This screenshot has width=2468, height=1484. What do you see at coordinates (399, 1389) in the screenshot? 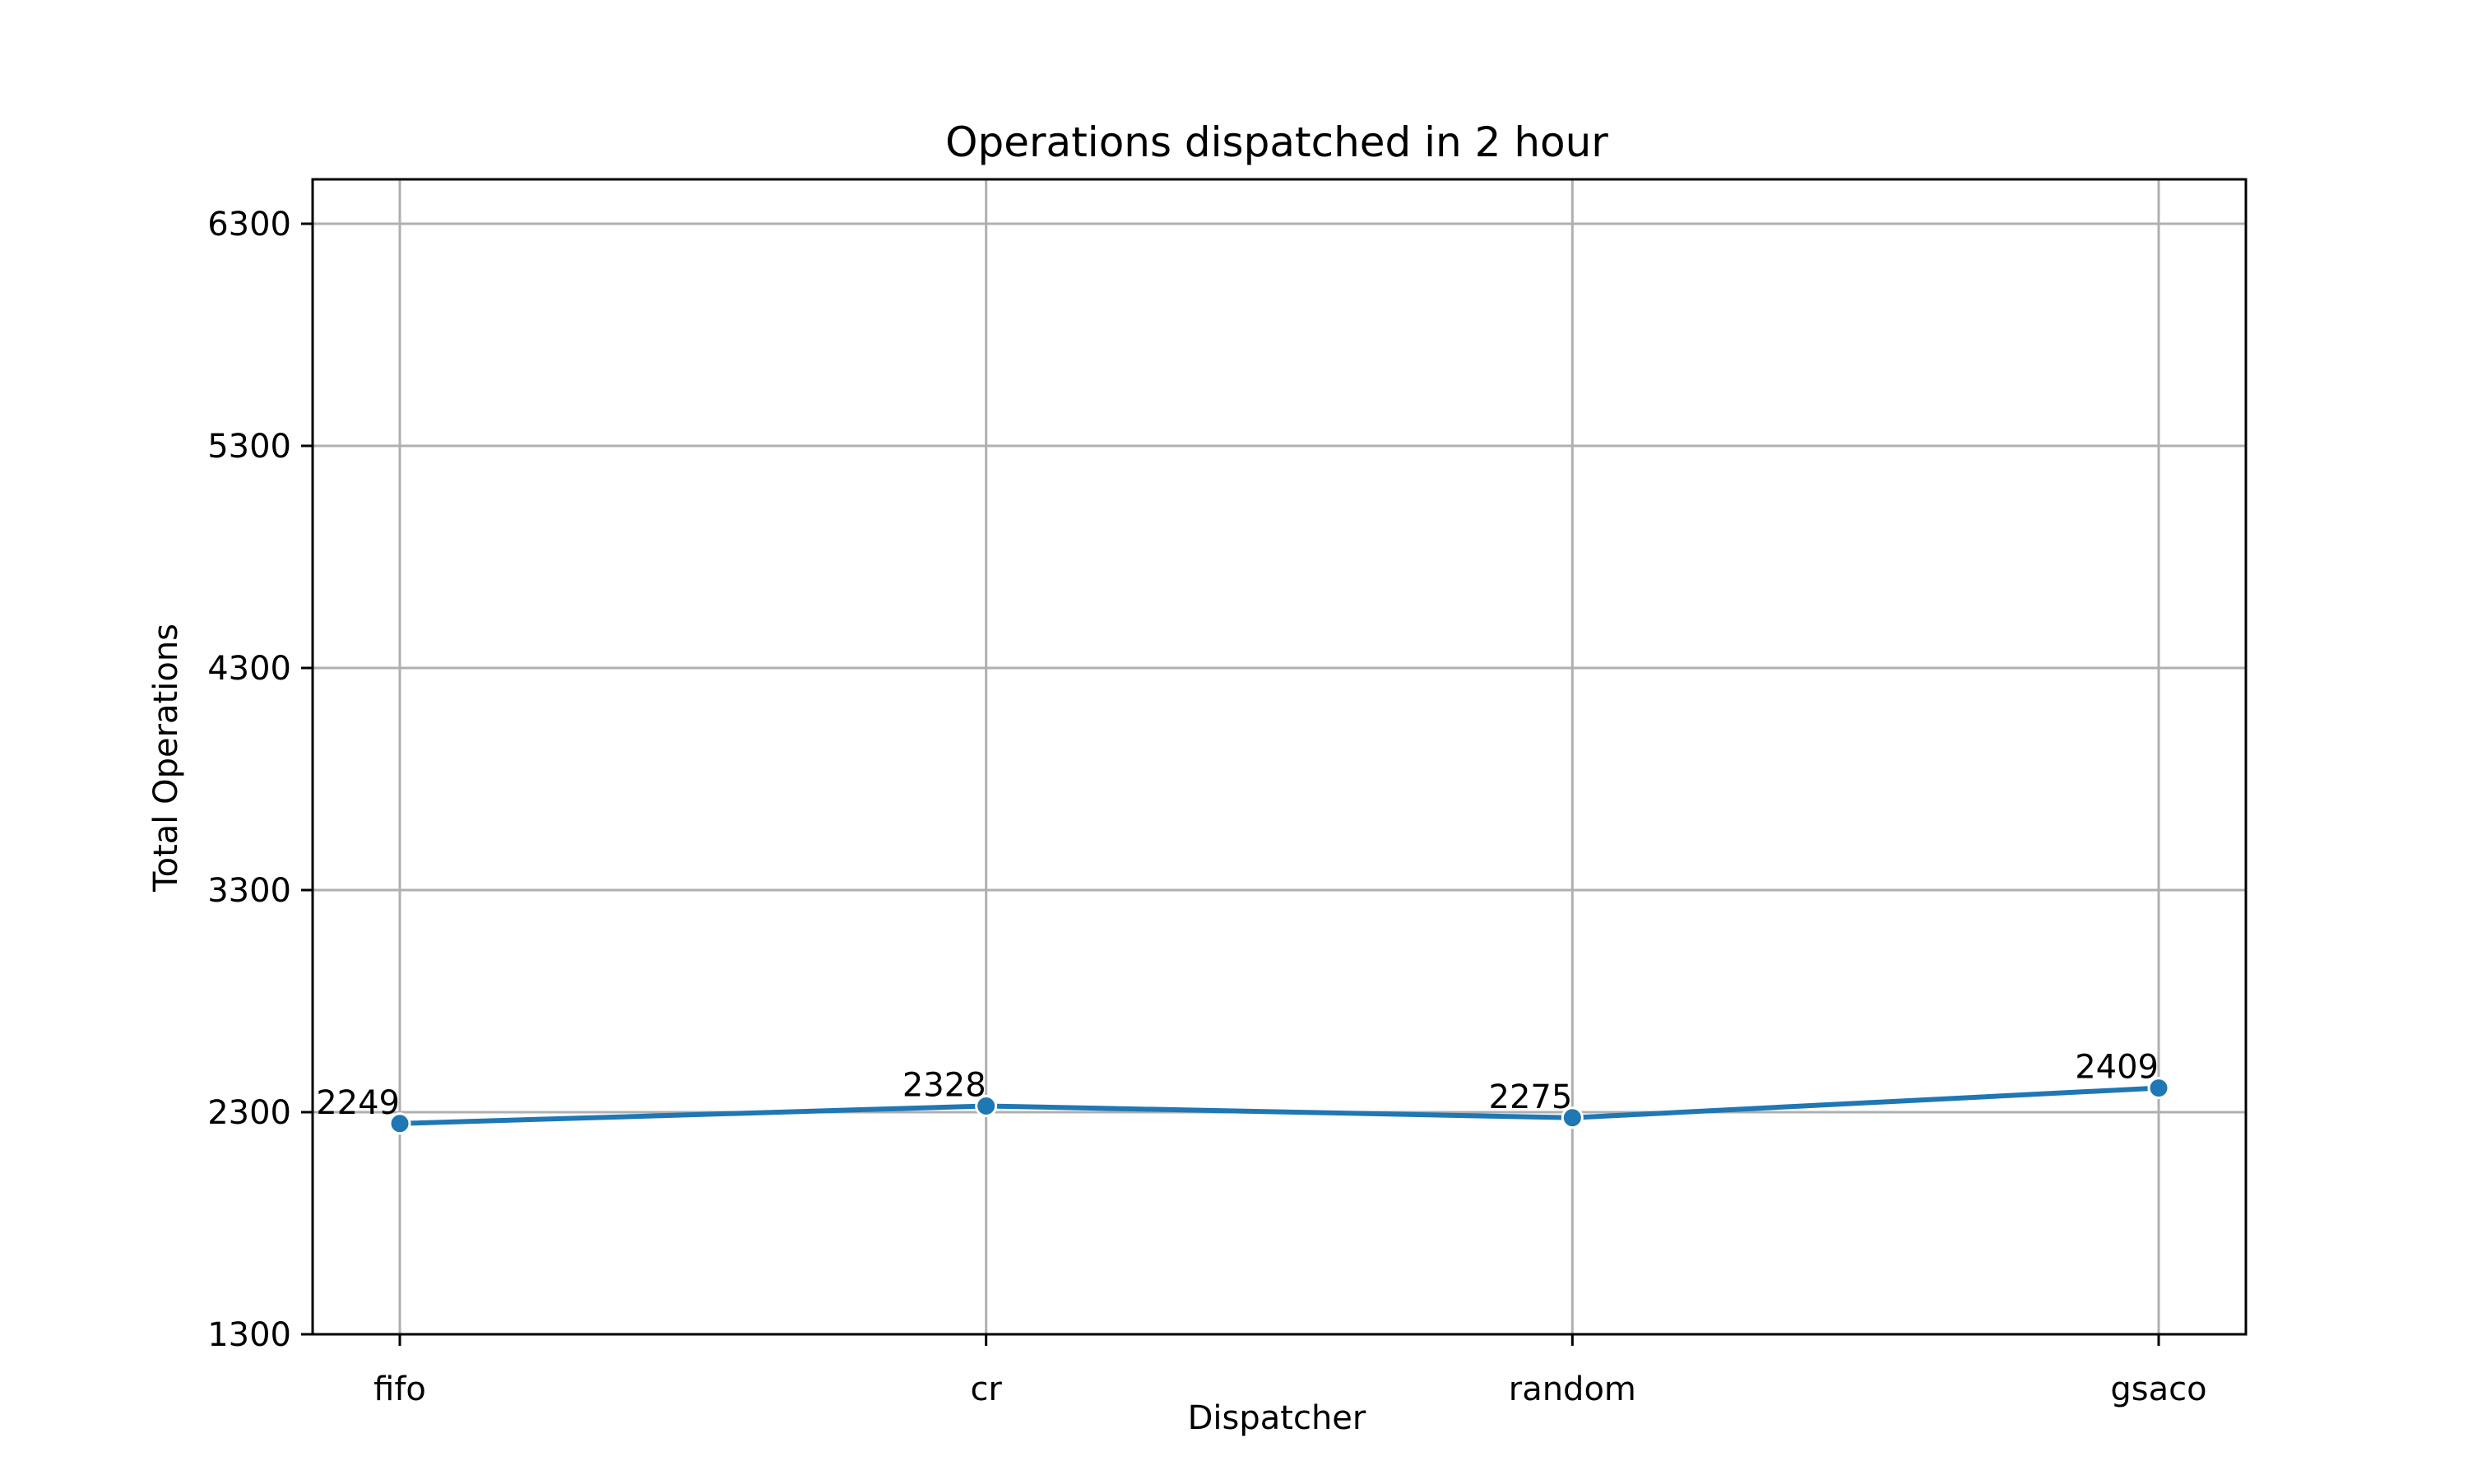
I see `x-tick-label-fifo: fifo` at bounding box center [399, 1389].